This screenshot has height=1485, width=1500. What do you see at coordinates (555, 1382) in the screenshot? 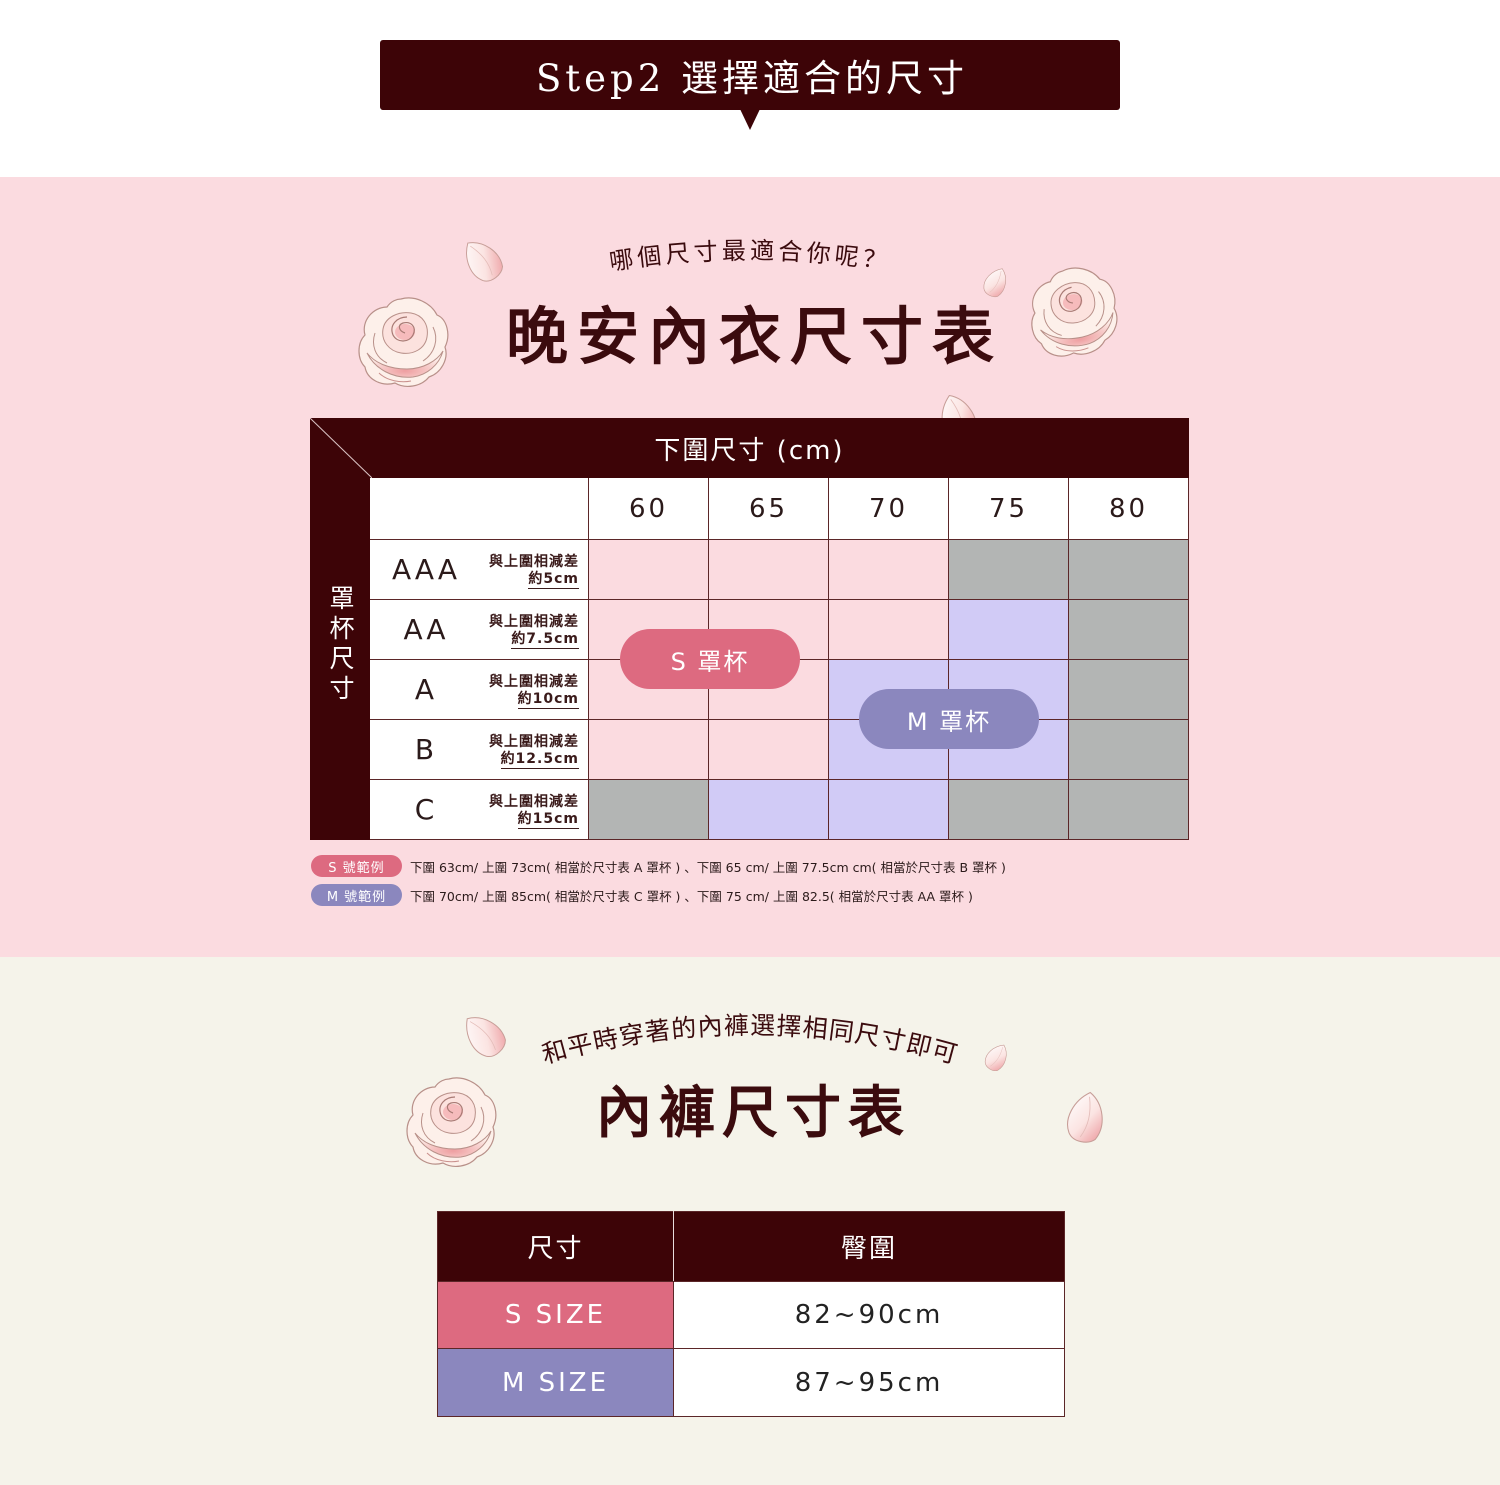
I see `size-m-label: M SIZE` at bounding box center [555, 1382].